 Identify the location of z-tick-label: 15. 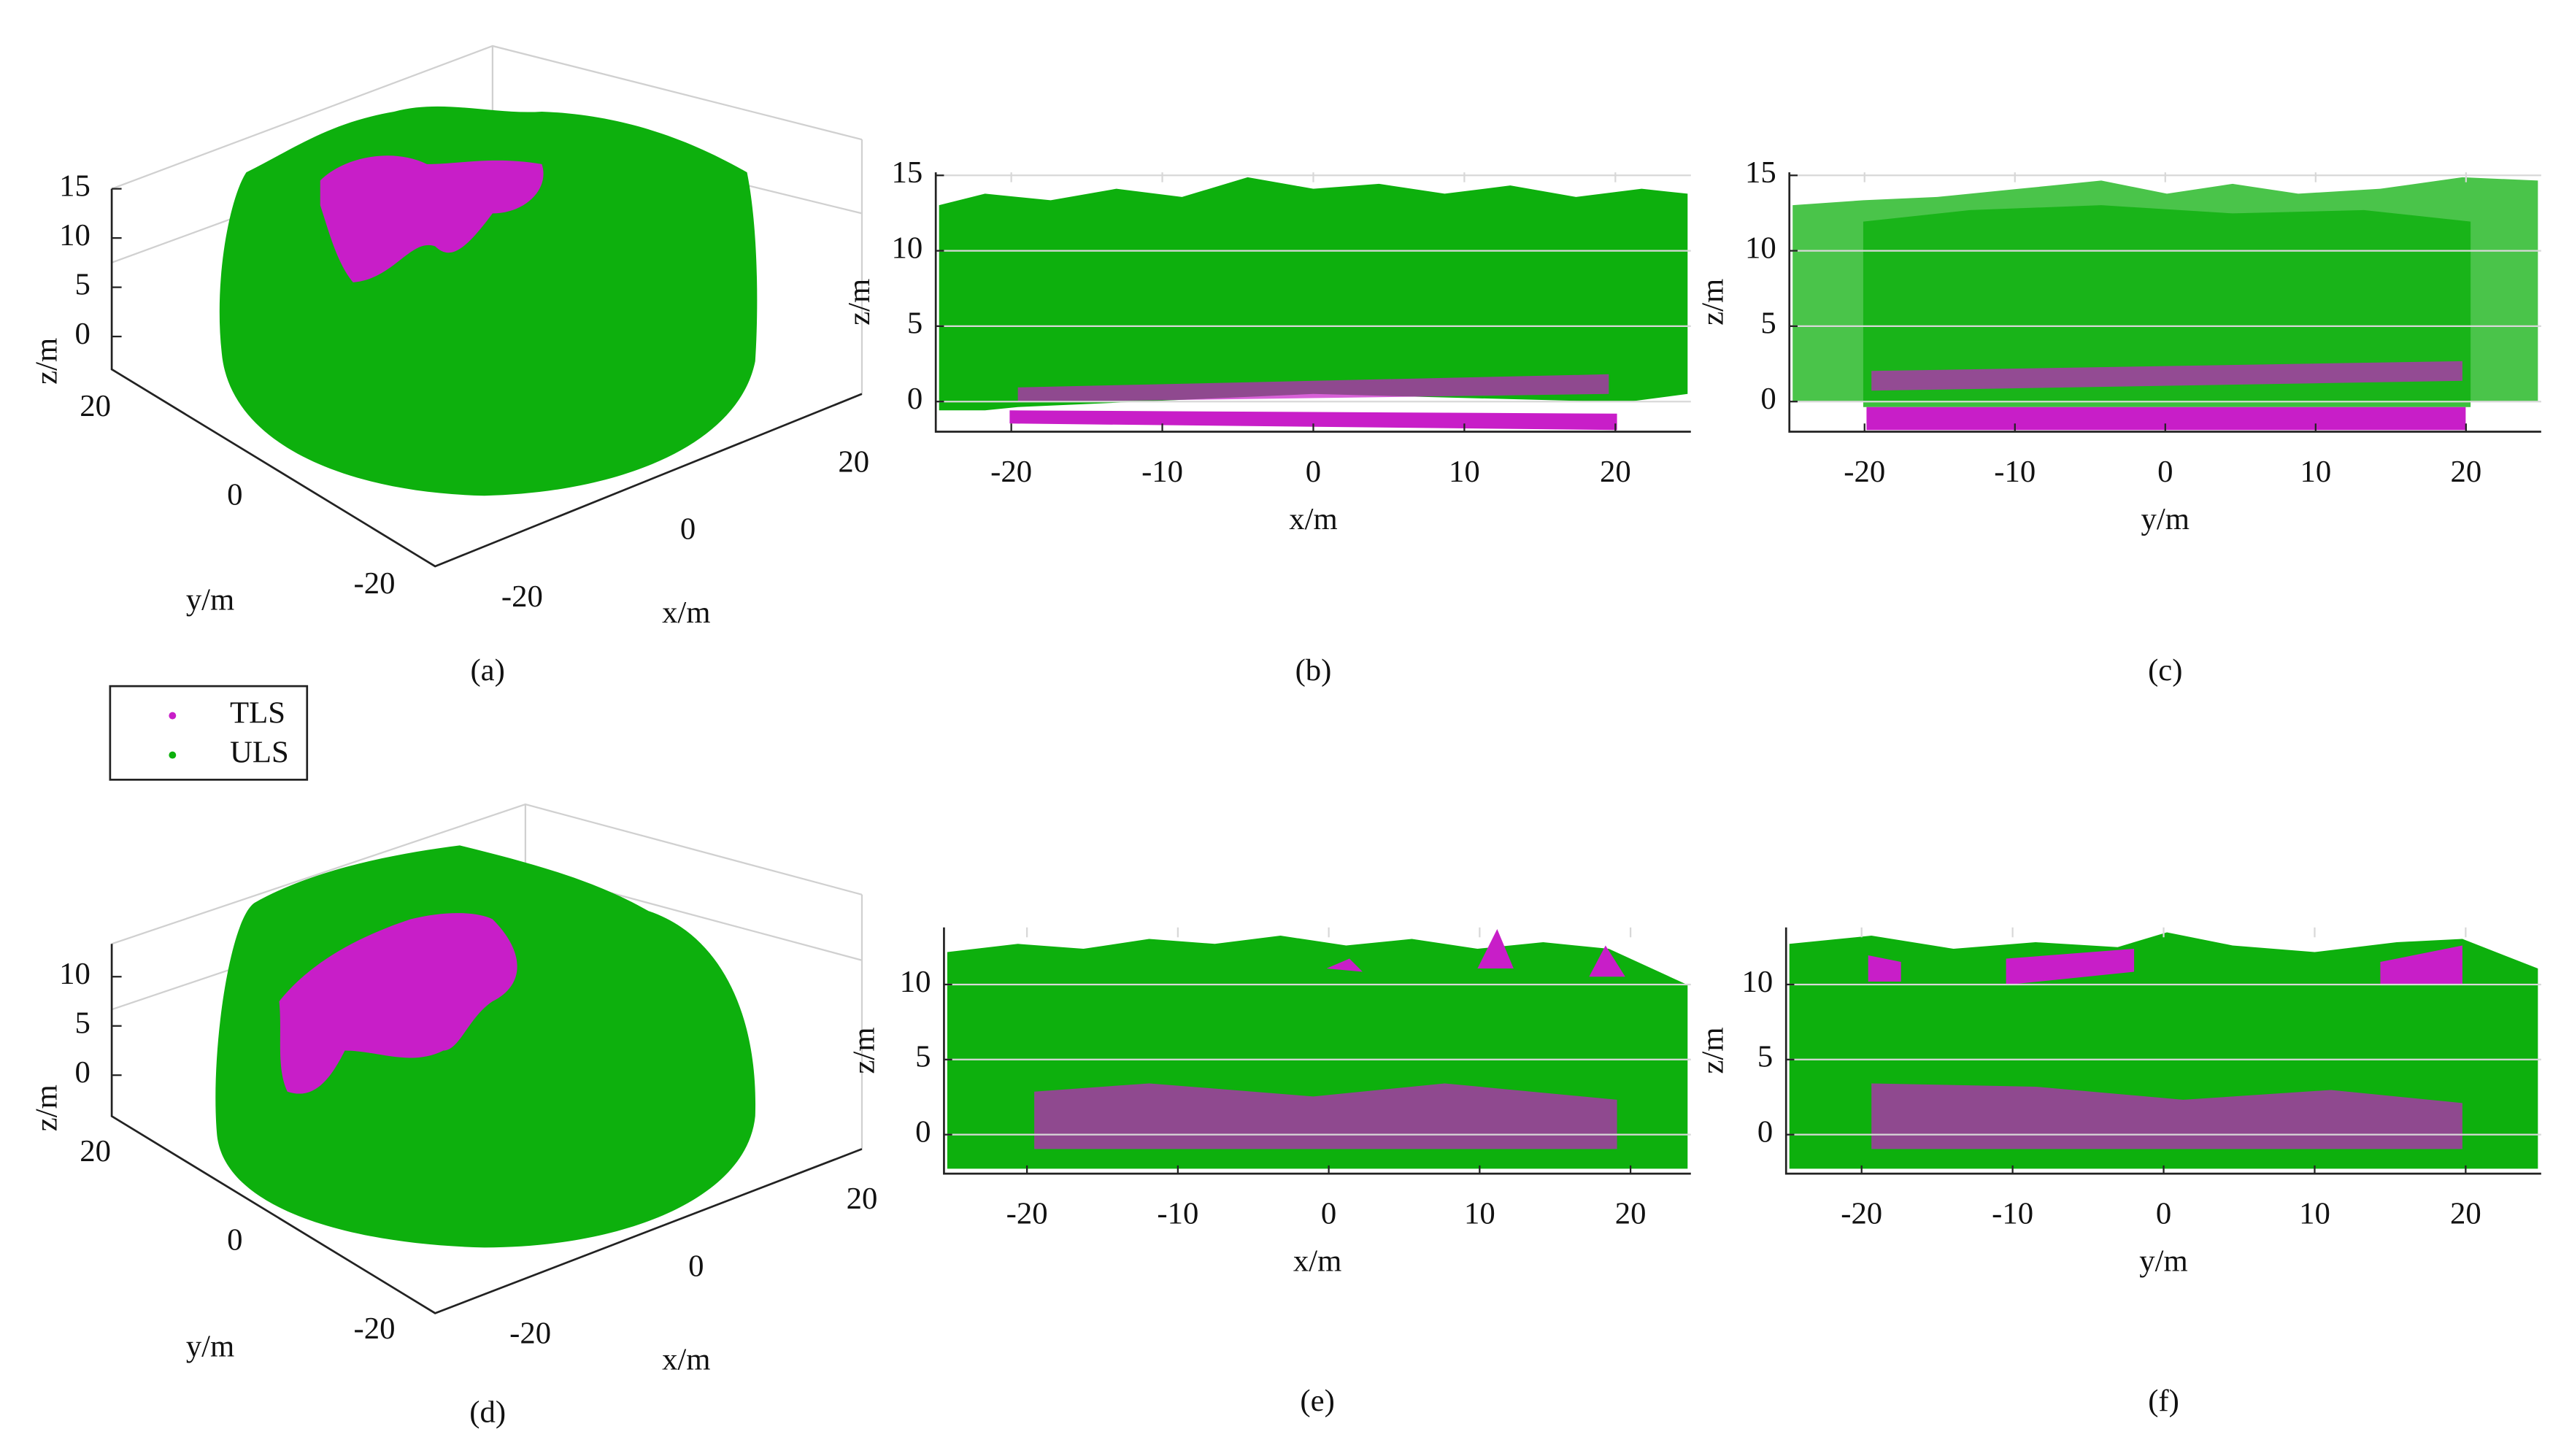
(74, 186).